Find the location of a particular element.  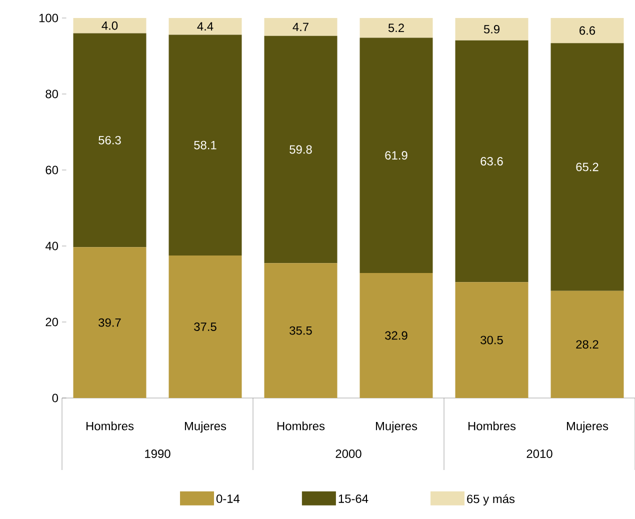

data-label: 63.6 is located at coordinates (491, 161).